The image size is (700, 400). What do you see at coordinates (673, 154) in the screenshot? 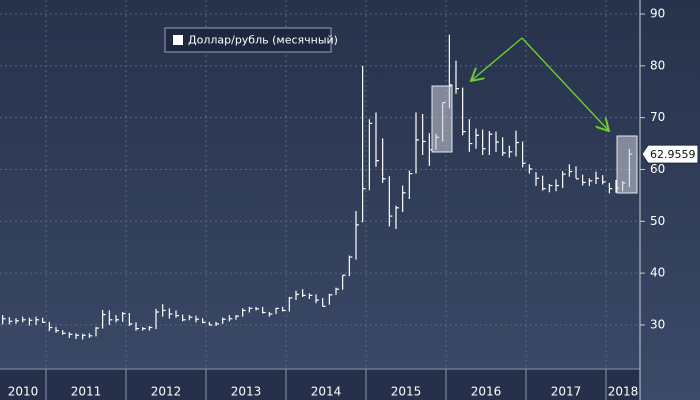
I see `price-label: 62.9559` at bounding box center [673, 154].